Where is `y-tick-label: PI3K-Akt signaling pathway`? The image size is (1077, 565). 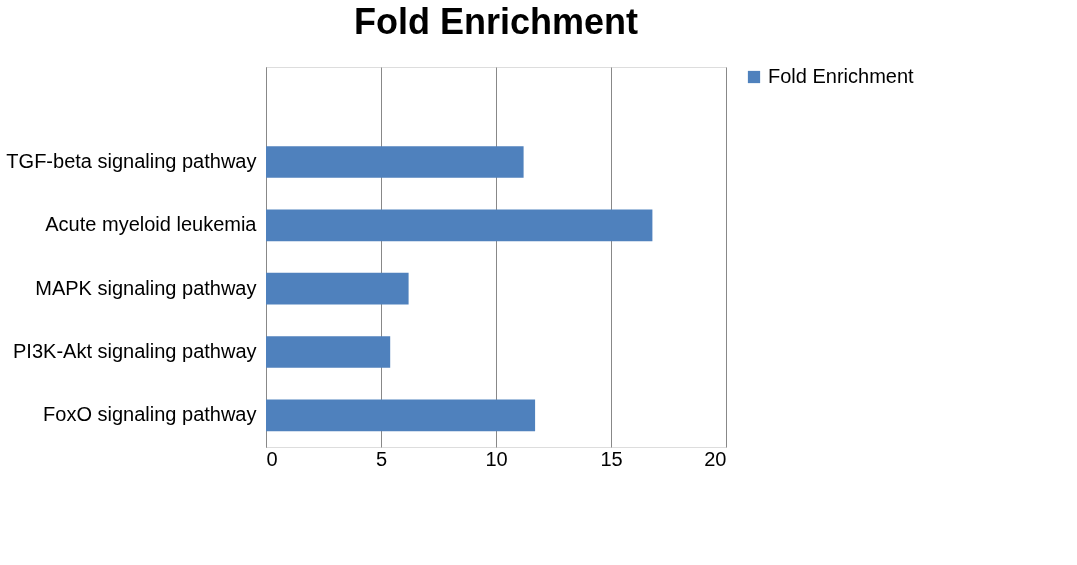
y-tick-label: PI3K-Akt signaling pathway is located at coordinates (135, 351).